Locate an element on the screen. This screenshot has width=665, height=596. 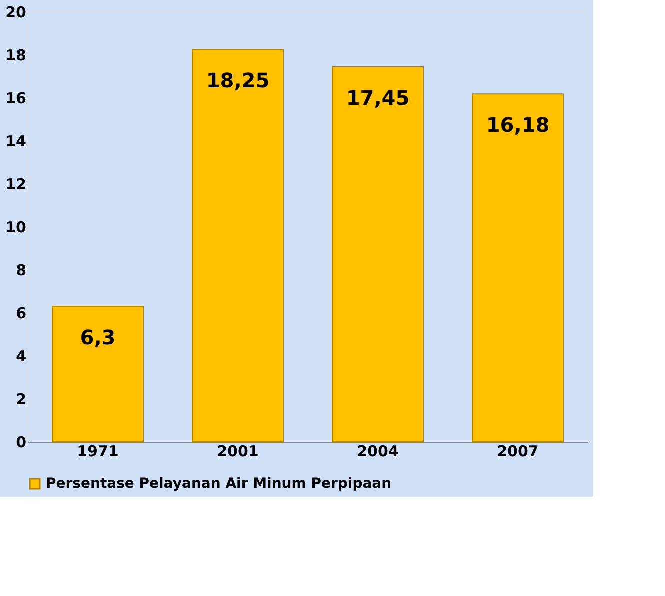
y-tick-label: 2 is located at coordinates (21, 399).